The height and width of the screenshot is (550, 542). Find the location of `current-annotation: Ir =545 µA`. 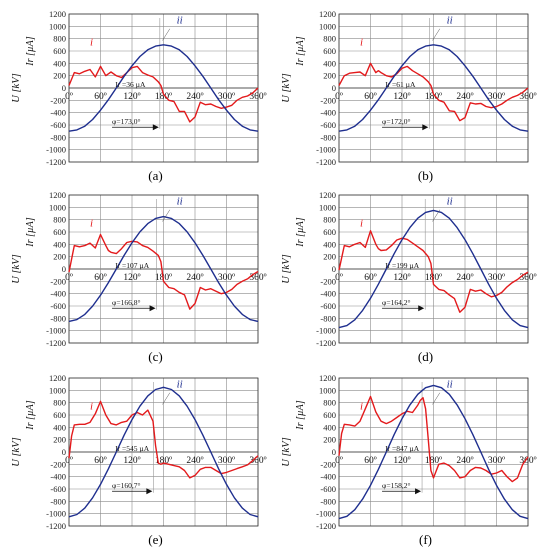

current-annotation: Ir =545 µA is located at coordinates (132, 448).